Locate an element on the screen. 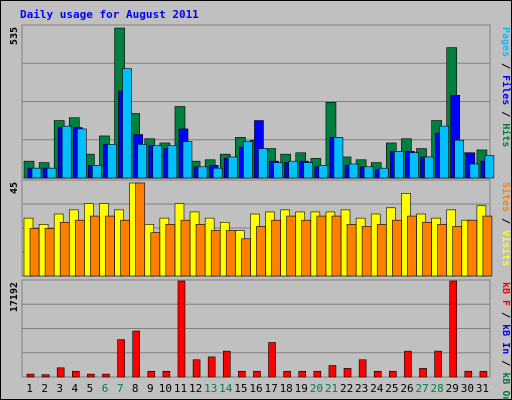 The image size is (512, 400). x-tick-label-day-20: 20 is located at coordinates (316, 388).